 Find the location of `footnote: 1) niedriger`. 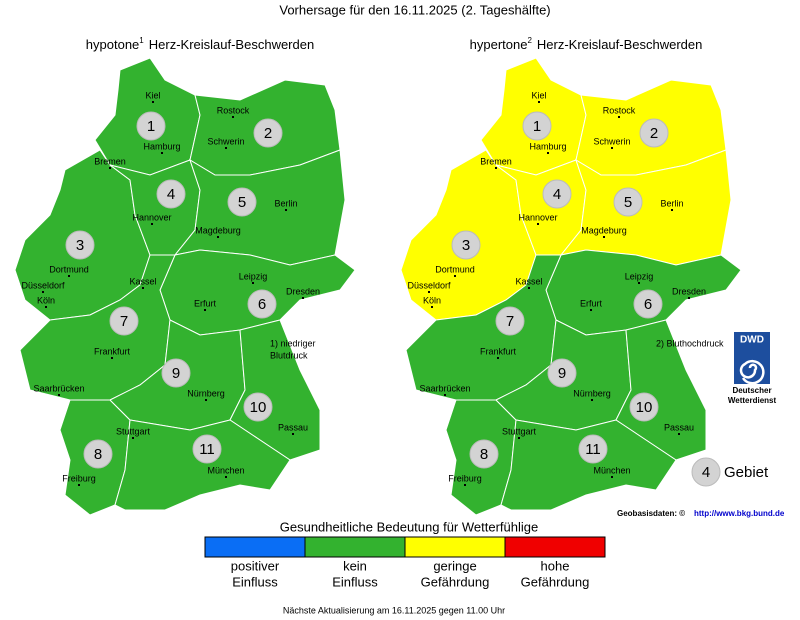

footnote: 1) niedriger is located at coordinates (293, 343).